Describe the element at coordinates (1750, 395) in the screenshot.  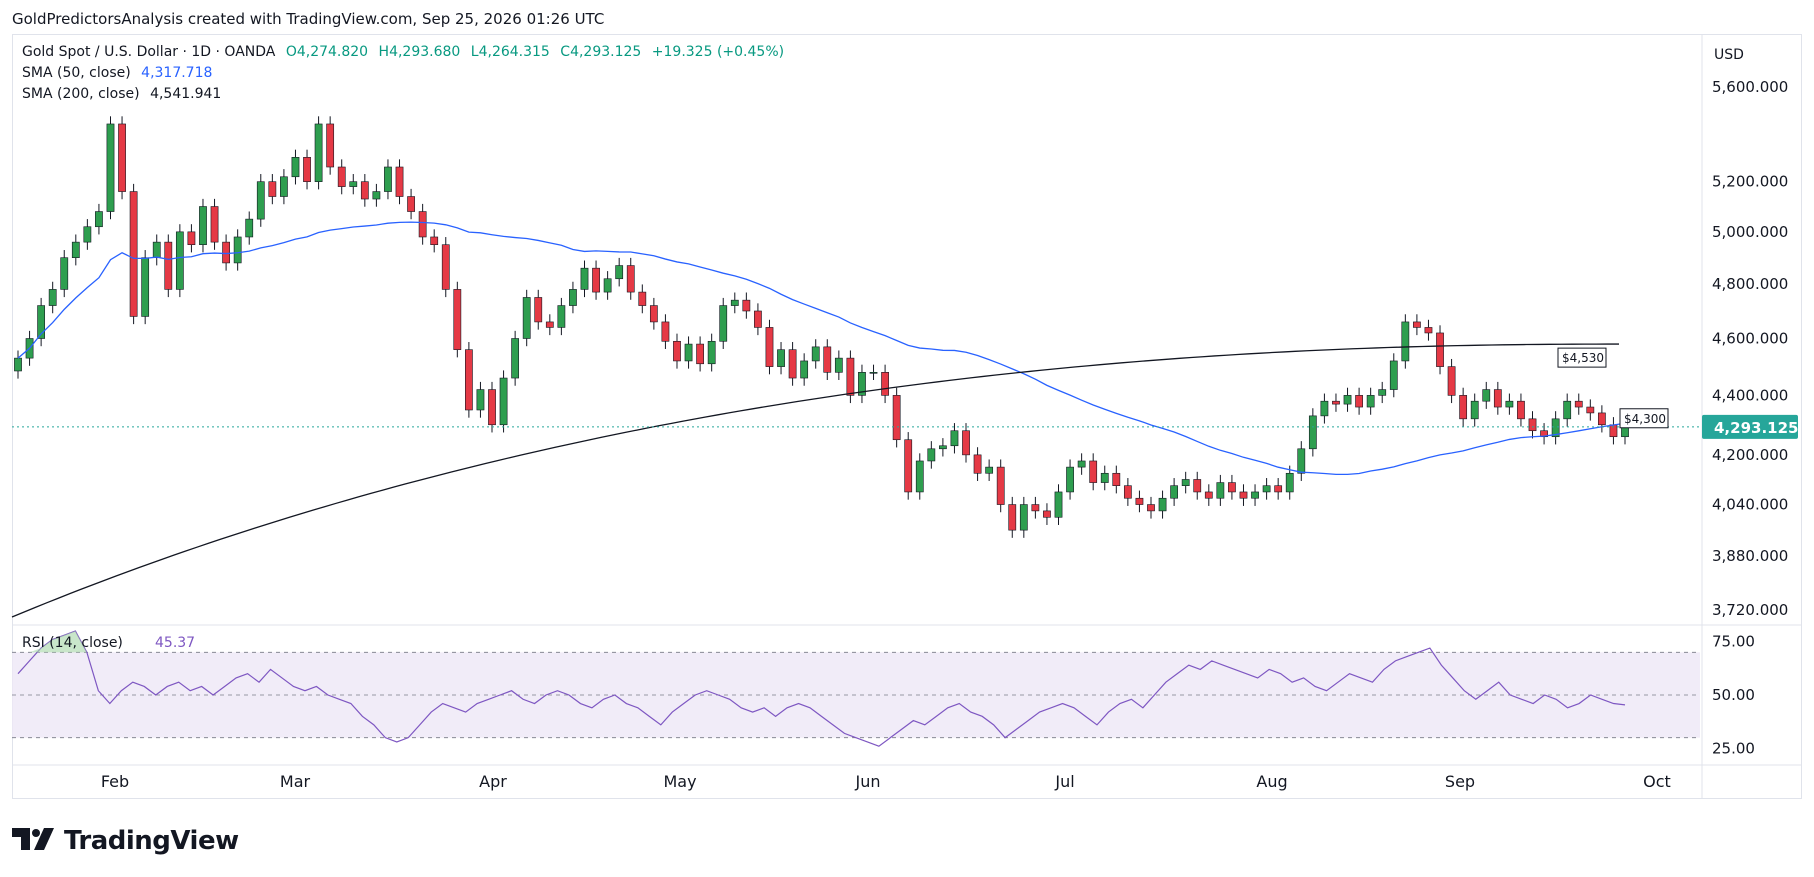
I see `price-tick-label: 4,400.000` at that location.